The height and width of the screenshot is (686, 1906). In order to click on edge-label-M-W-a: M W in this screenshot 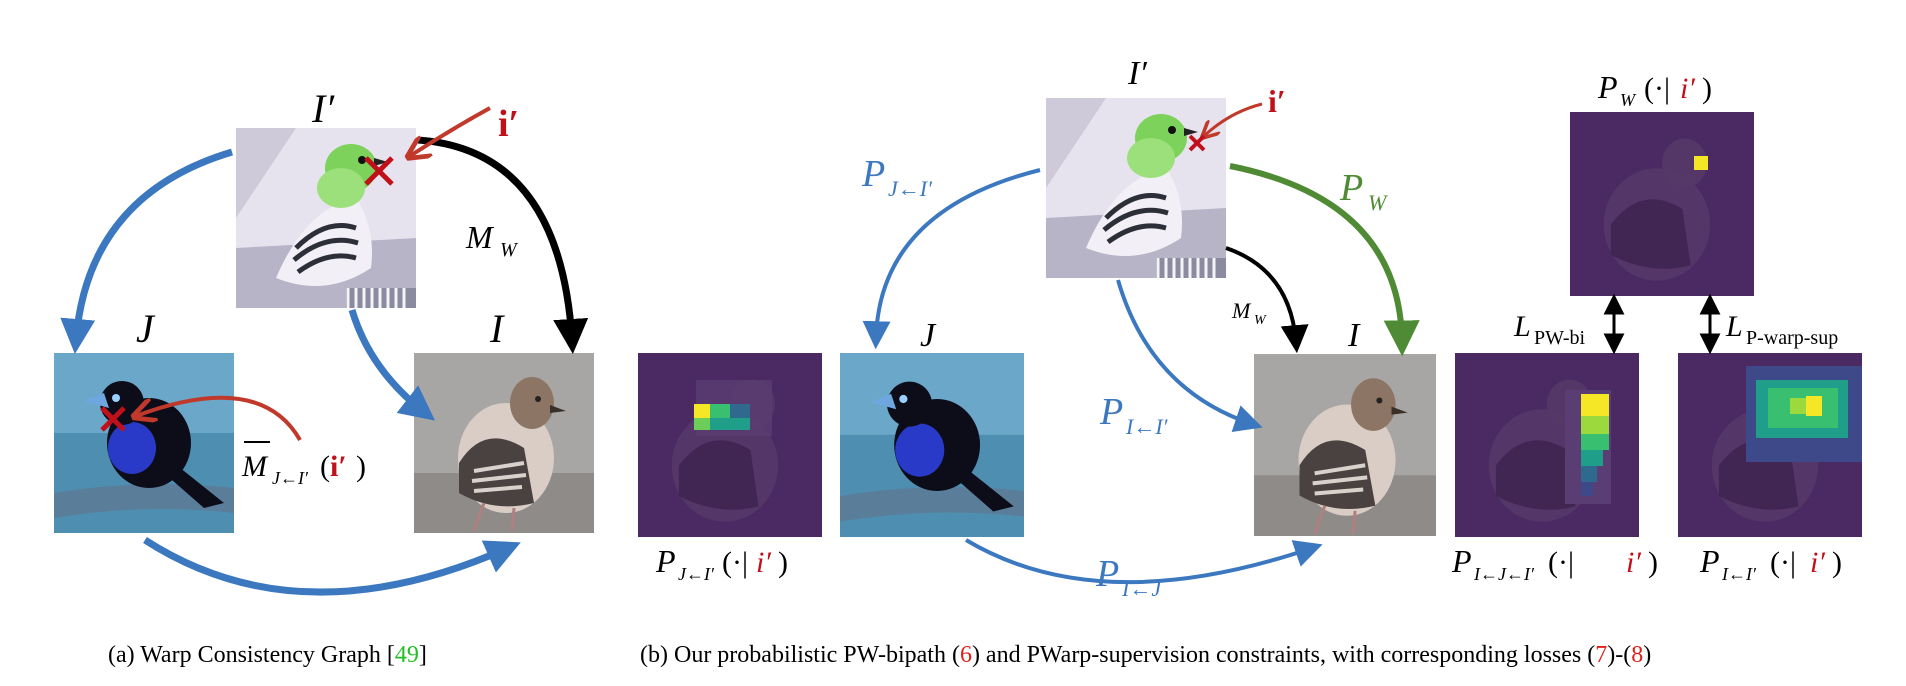, I will do `click(492, 240)`.